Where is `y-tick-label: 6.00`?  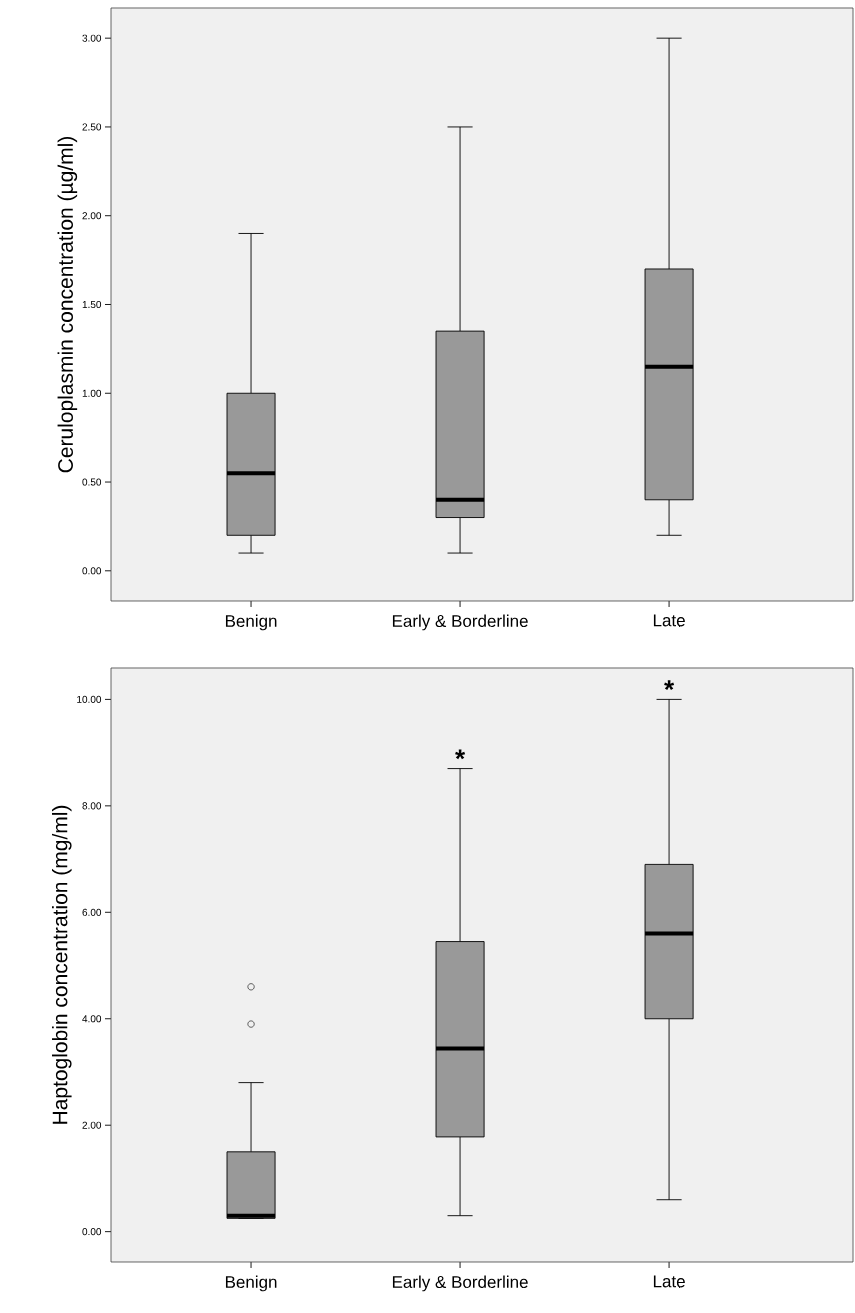 y-tick-label: 6.00 is located at coordinates (92, 912).